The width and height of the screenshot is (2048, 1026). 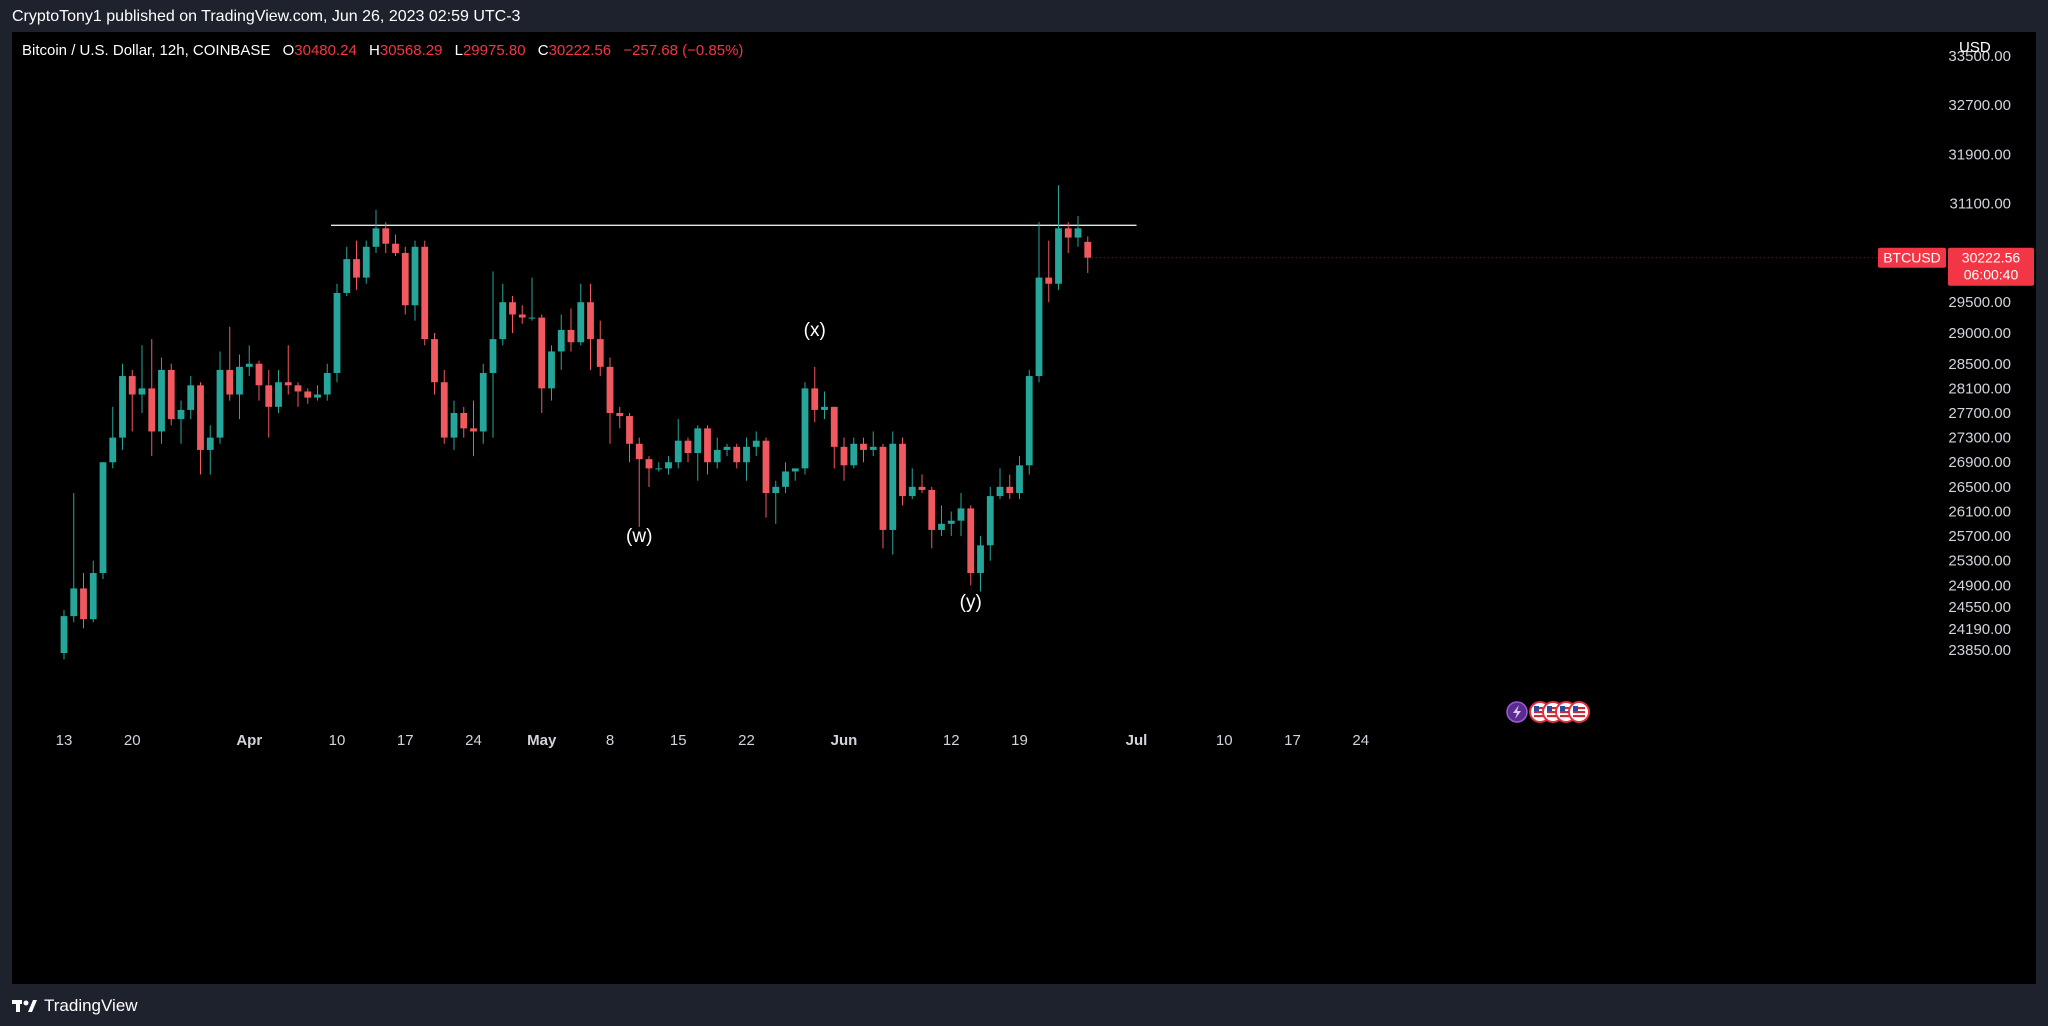 What do you see at coordinates (1224, 740) in the screenshot?
I see `x-tick-label: 10` at bounding box center [1224, 740].